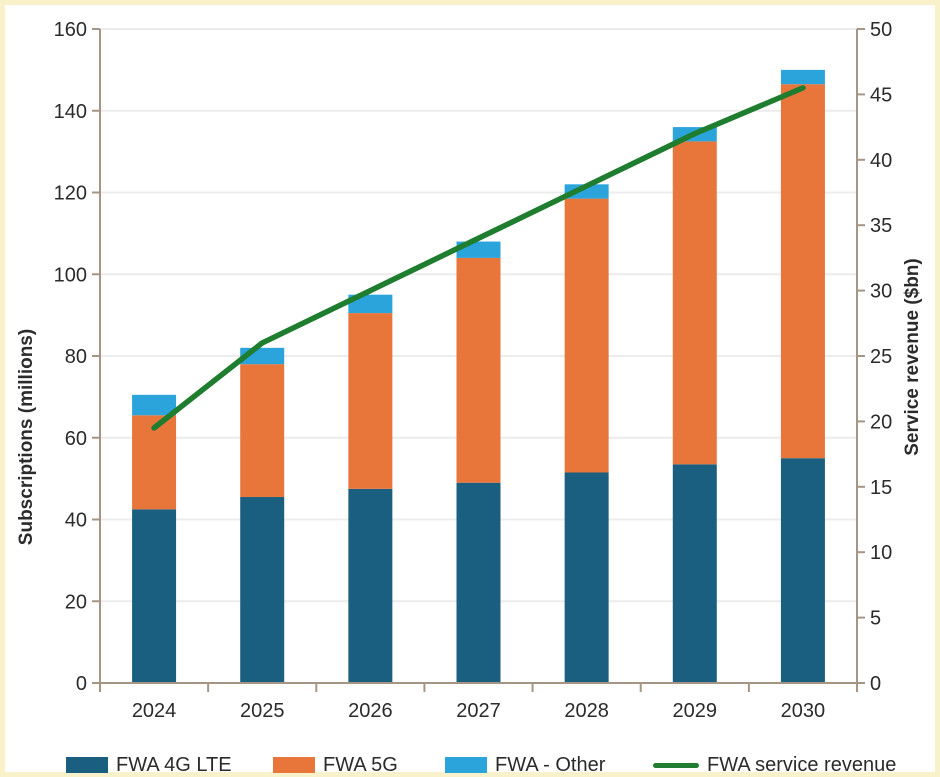  I want to click on right-tick-label-5: 5, so click(875, 619).